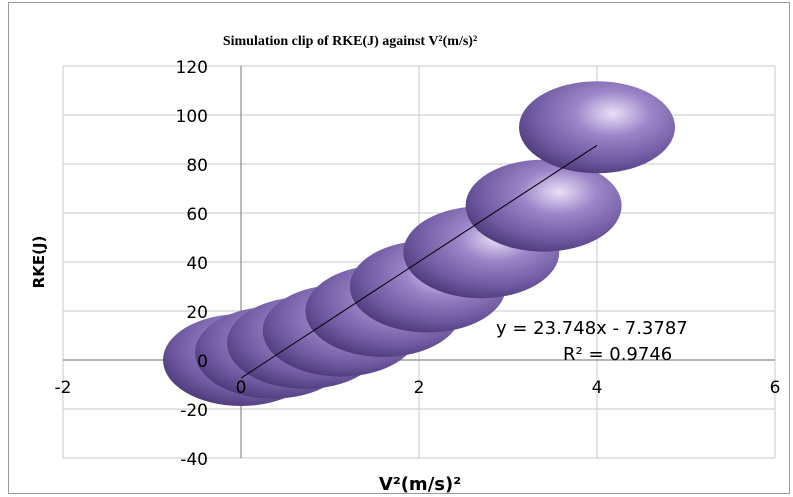  Describe the element at coordinates (192, 117) in the screenshot. I see `y-tick-label: 100` at that location.